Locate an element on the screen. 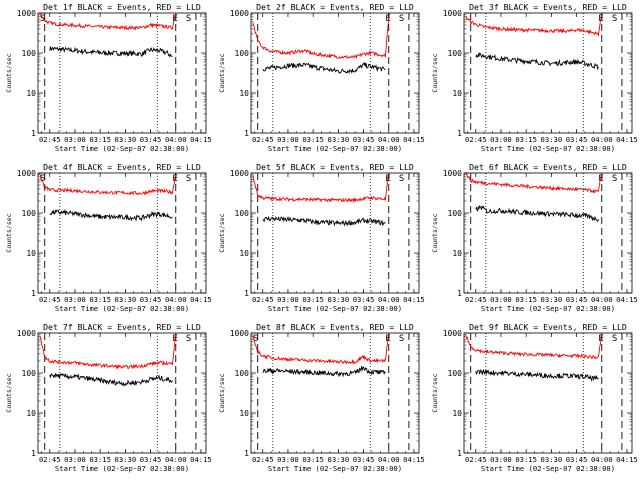 The height and width of the screenshot is (480, 640). chart-title: Det 5f BLACK = Events, RED = LLD is located at coordinates (335, 167).